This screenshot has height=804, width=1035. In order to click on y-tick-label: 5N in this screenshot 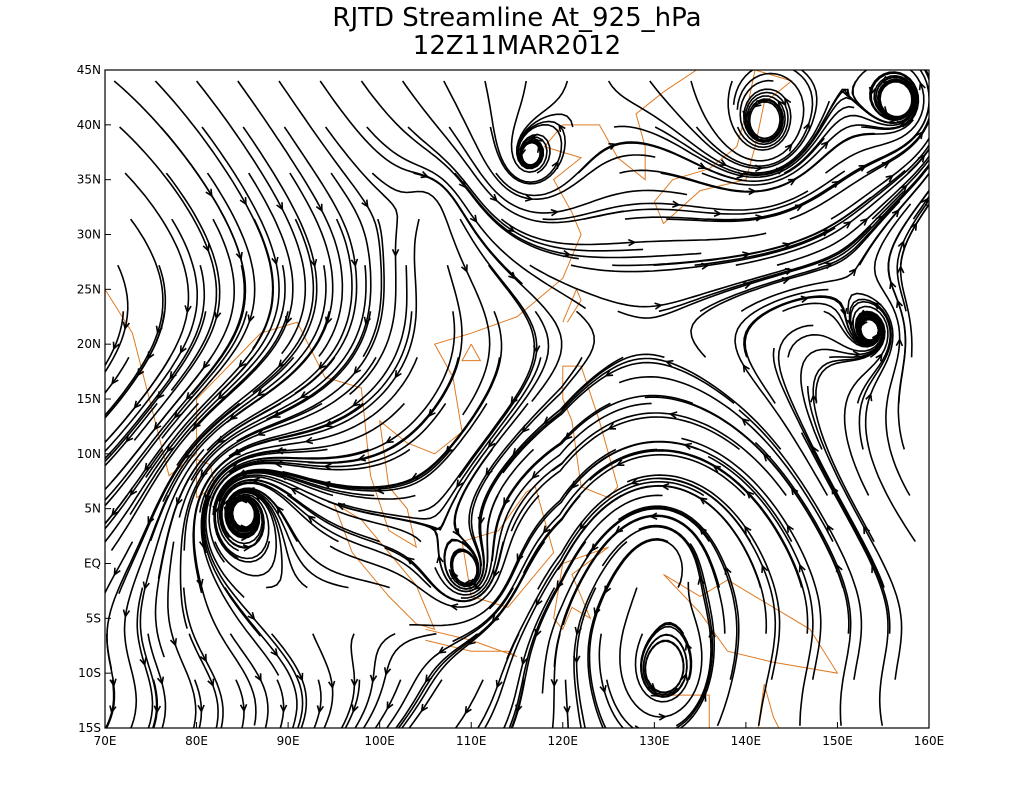, I will do `click(92, 509)`.